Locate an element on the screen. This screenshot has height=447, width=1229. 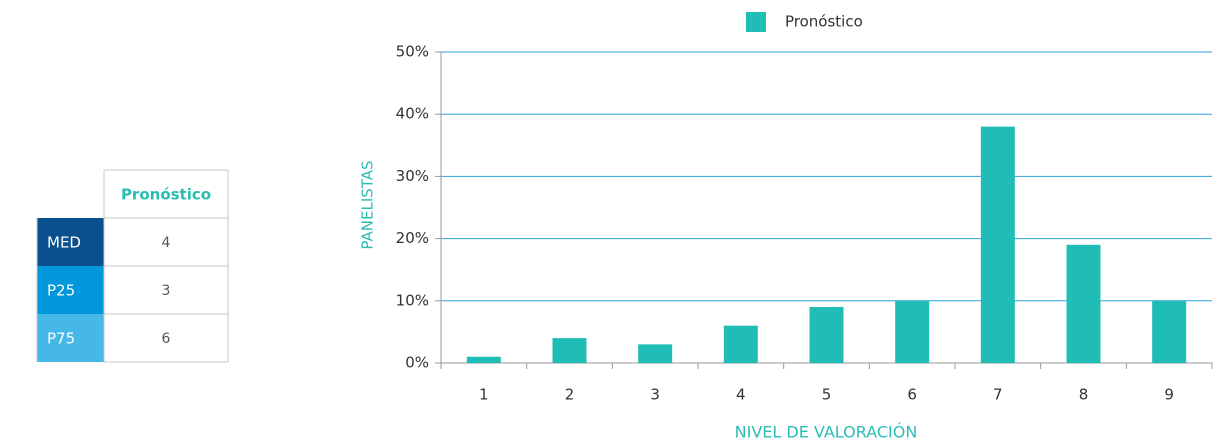
legend-swatch is located at coordinates (756, 22).